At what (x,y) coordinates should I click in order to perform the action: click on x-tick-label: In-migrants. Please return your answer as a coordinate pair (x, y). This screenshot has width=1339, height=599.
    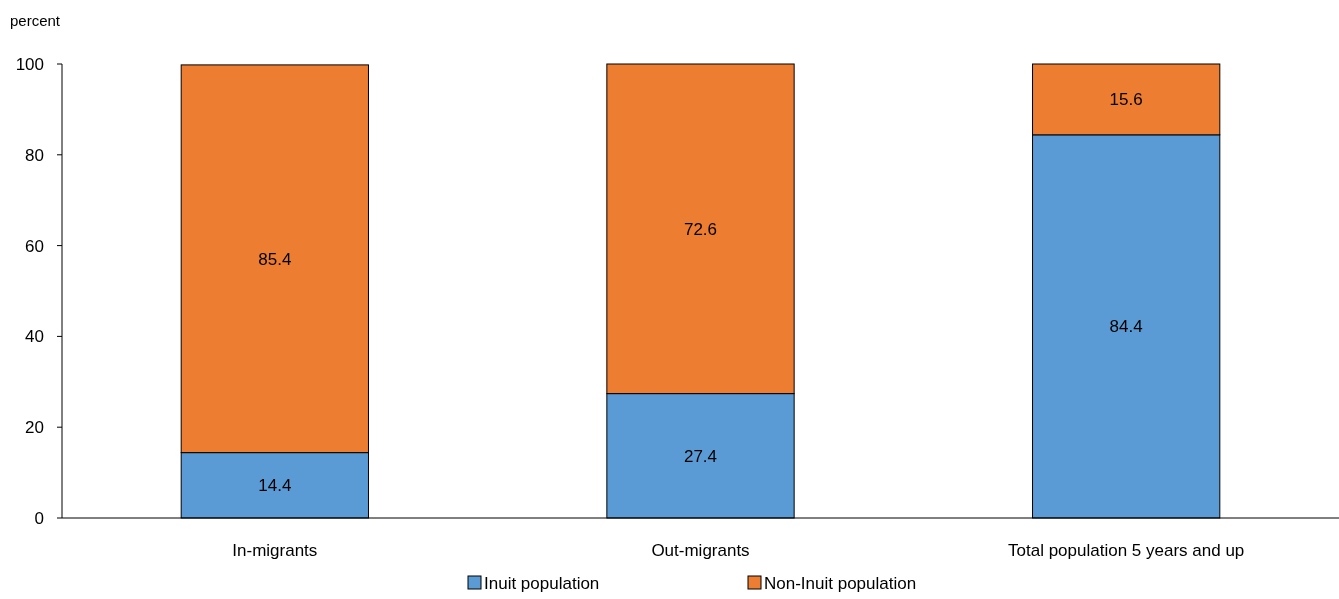
    Looking at the image, I should click on (275, 550).